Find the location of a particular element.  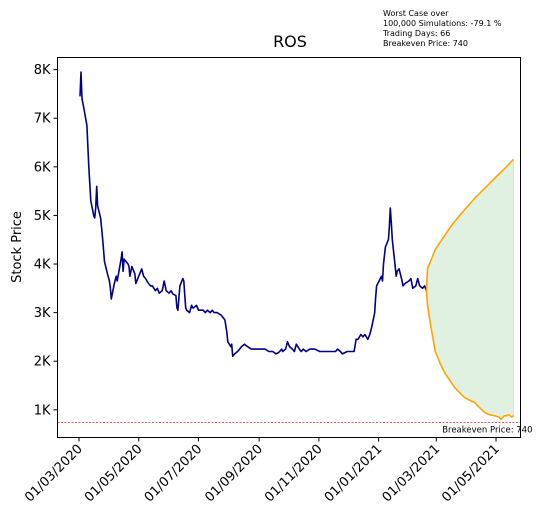

x-tick-label: 01/03/2020 is located at coordinates (54, 474).